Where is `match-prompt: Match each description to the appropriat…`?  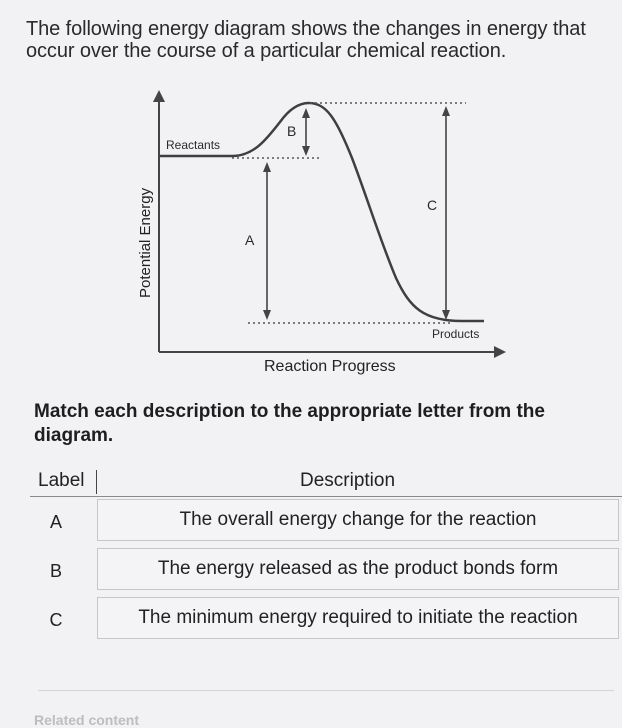
match-prompt: Match each description to the appropriat… is located at coordinates (289, 423).